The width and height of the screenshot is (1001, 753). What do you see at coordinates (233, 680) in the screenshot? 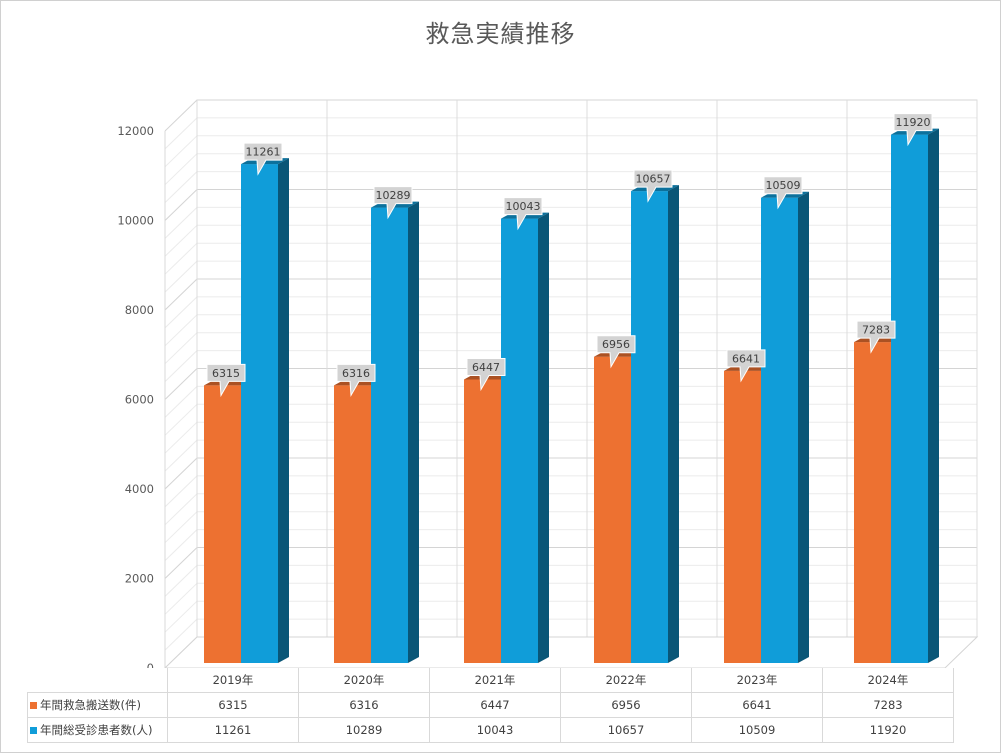
I see `x-tick-label: 2019年` at bounding box center [233, 680].